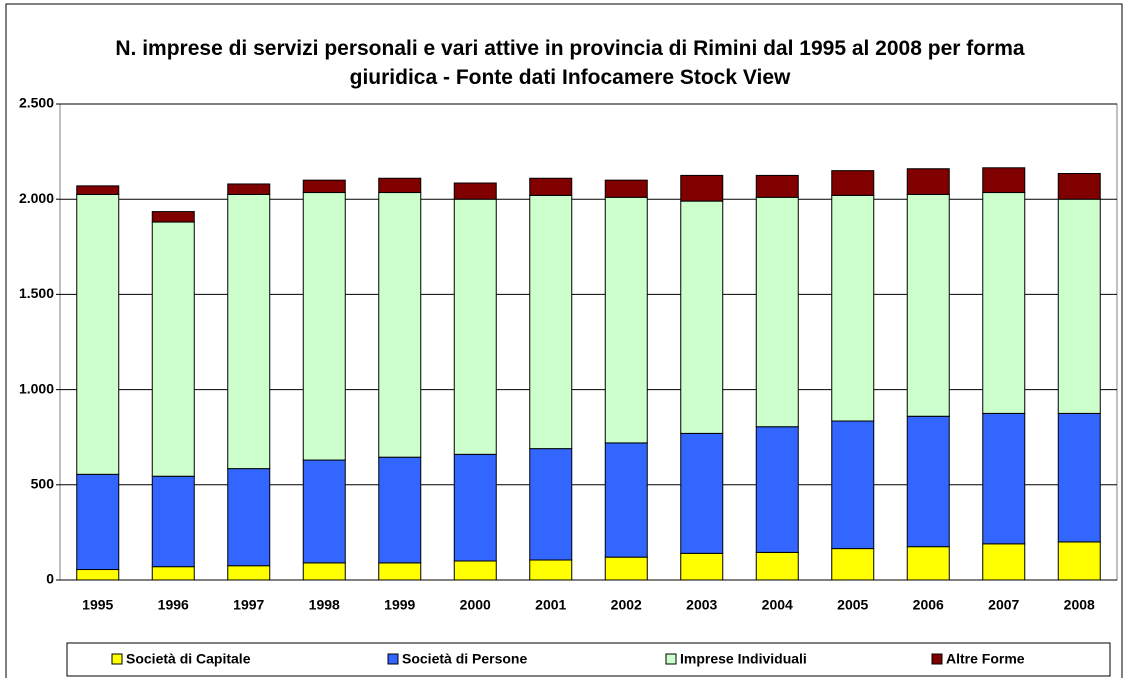 The image size is (1125, 678). What do you see at coordinates (743, 659) in the screenshot?
I see `legend-label: Imprese Individuali` at bounding box center [743, 659].